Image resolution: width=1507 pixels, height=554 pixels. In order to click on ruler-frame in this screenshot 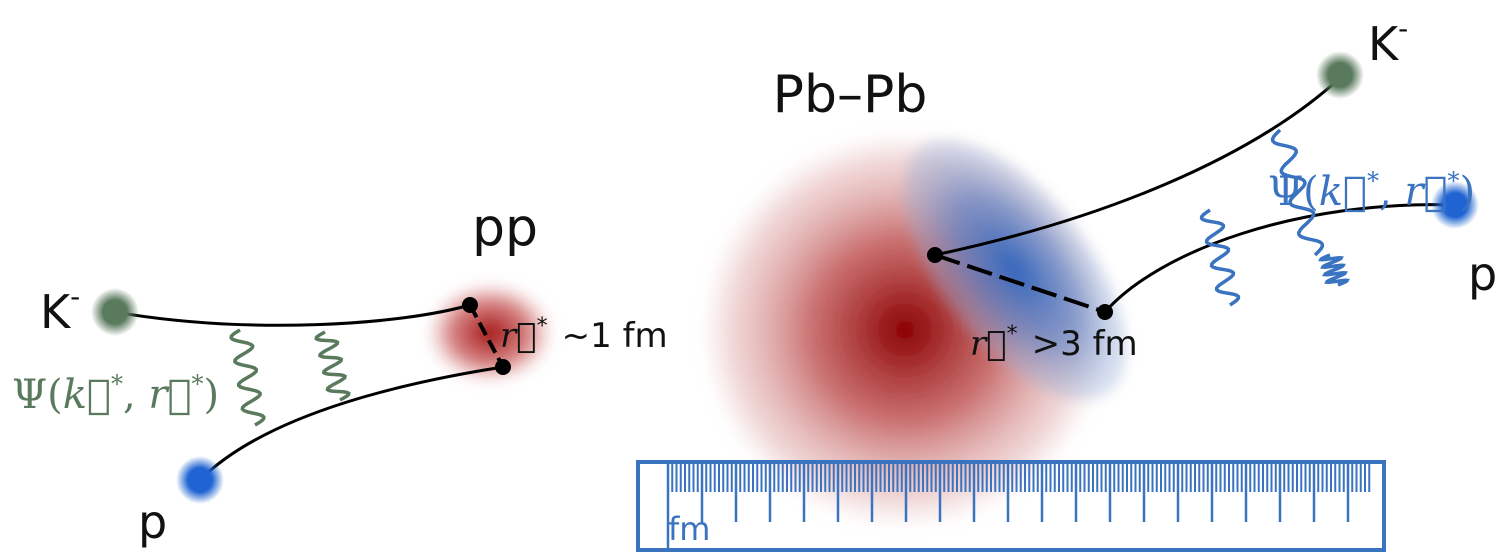, I will do `click(1011, 506)`.